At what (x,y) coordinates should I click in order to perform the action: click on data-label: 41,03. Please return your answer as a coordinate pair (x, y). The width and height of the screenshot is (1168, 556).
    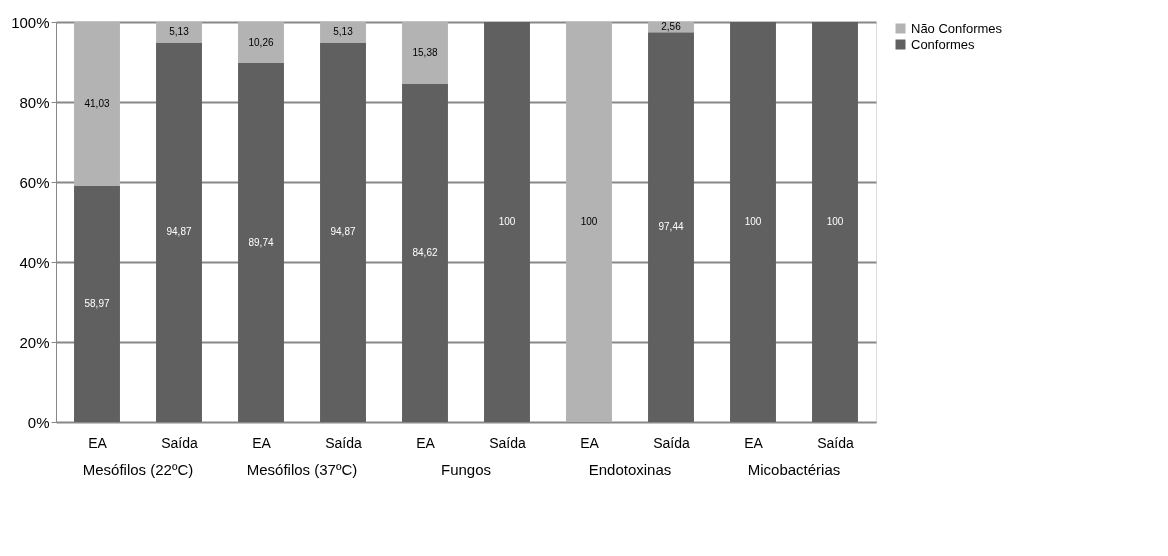
    Looking at the image, I should click on (97, 104).